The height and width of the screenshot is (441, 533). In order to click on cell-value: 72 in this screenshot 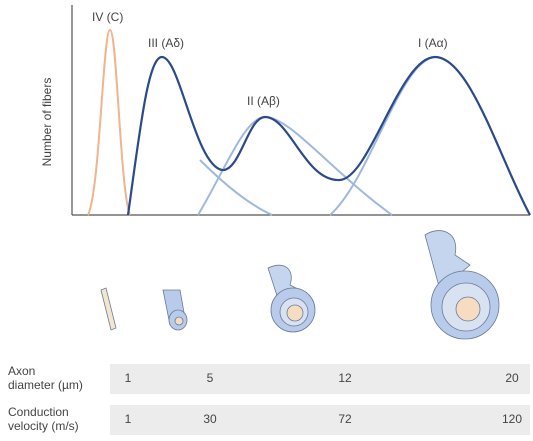, I will do `click(345, 419)`.